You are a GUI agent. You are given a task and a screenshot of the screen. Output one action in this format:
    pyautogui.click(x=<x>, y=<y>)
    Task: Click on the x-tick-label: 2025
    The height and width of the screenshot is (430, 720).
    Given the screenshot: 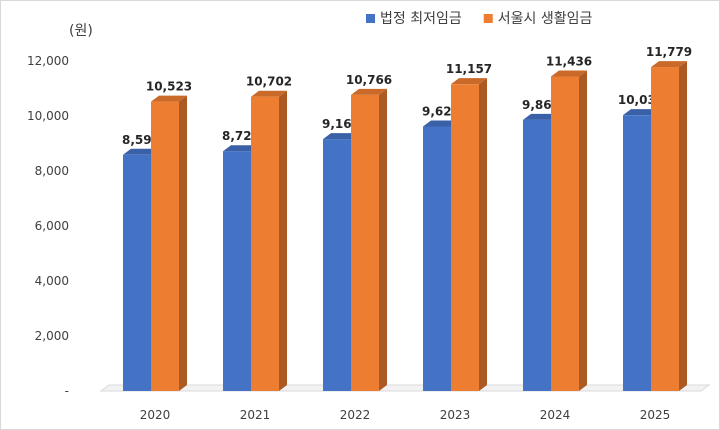 What is the action you would take?
    pyautogui.click(x=655, y=415)
    